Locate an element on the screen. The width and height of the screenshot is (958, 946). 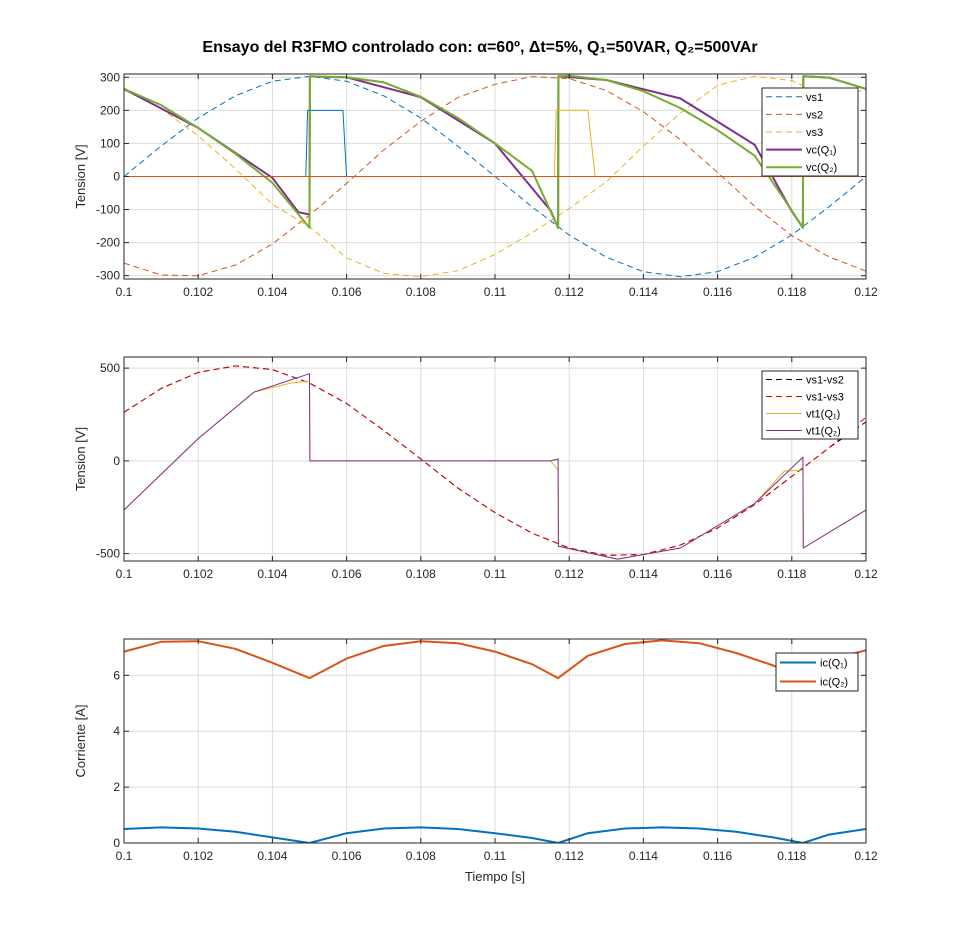
legend-label: vs1-vs3 is located at coordinates (825, 398).